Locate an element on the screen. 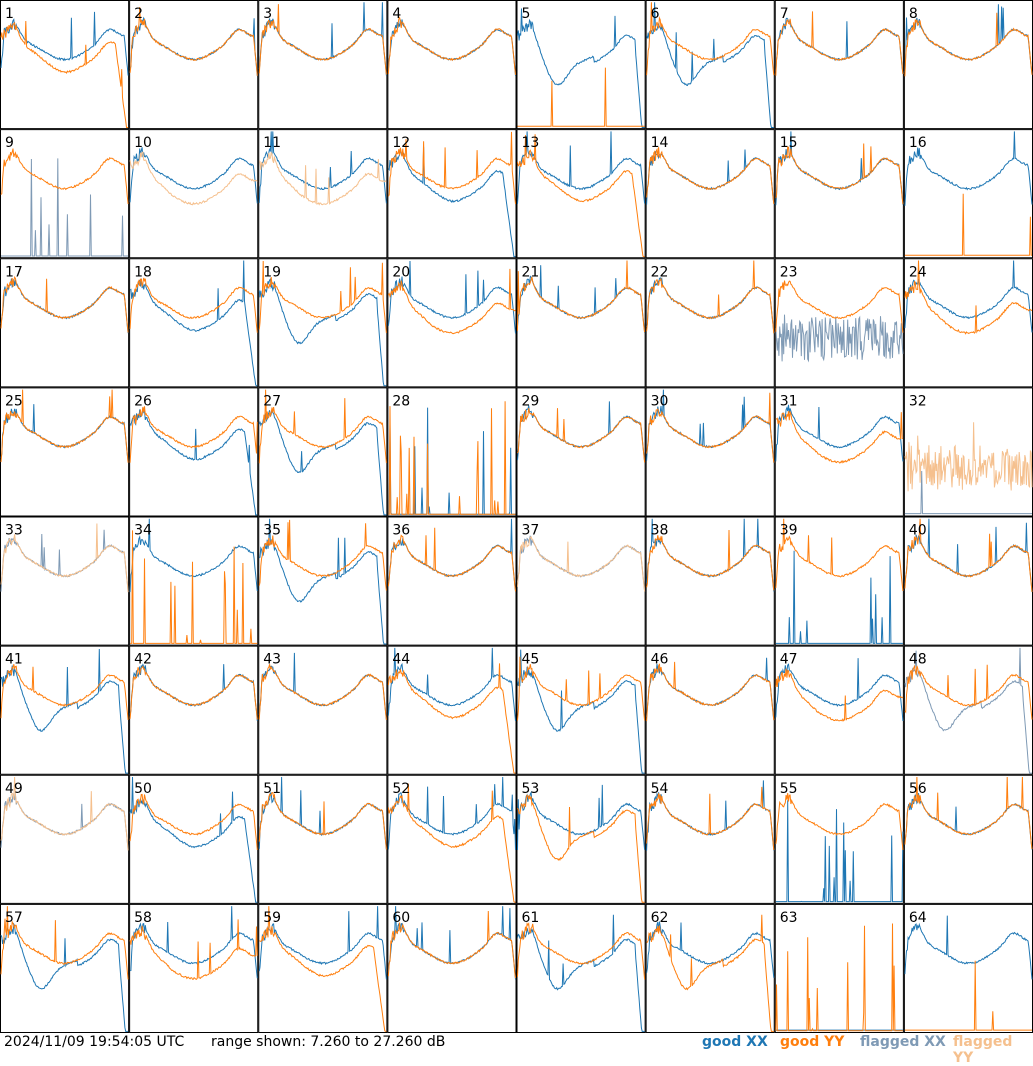 Image resolution: width=1033 pixels, height=1066 pixels. tile-label: 5 is located at coordinates (526, 14).